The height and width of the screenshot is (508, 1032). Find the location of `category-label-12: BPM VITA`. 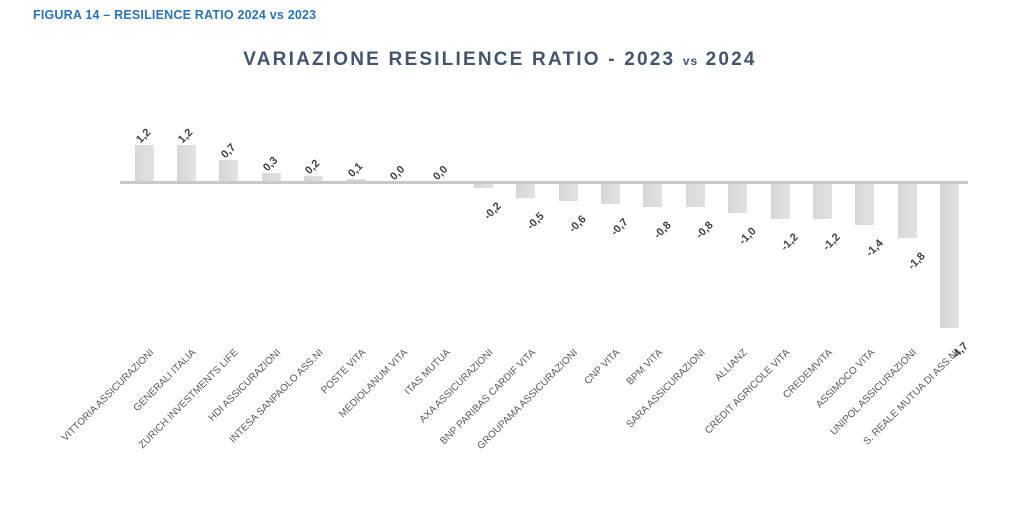

category-label-12: BPM VITA is located at coordinates (644, 367).